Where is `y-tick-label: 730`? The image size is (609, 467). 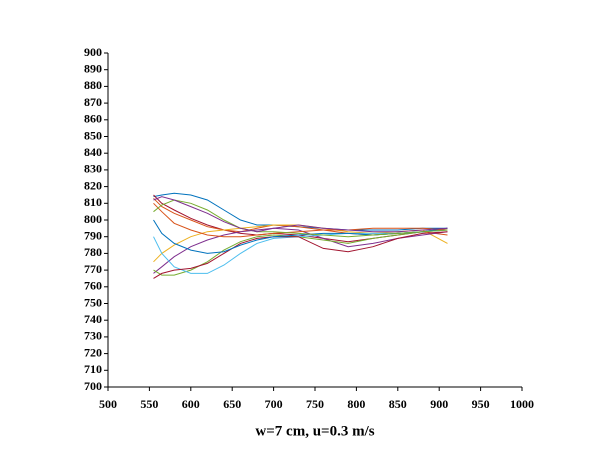
y-tick-label: 730 is located at coordinates (93, 336).